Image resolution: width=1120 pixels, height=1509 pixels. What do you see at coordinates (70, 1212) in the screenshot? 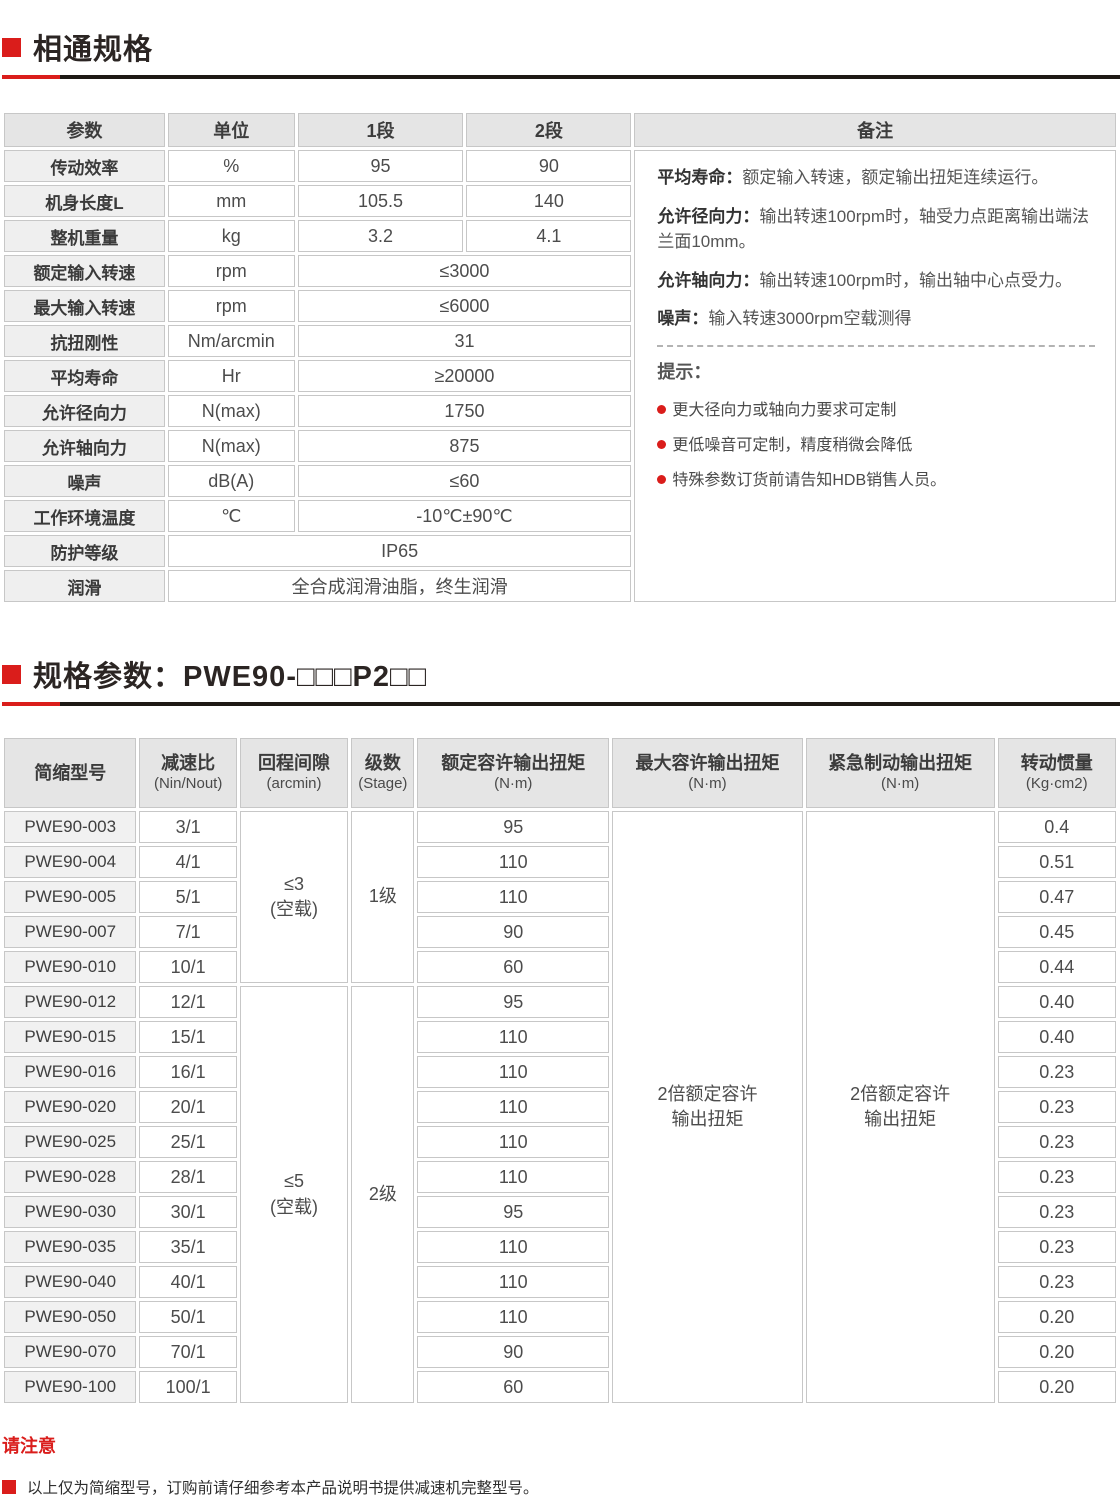
I see `model-cell: PWE90-030` at bounding box center [70, 1212].